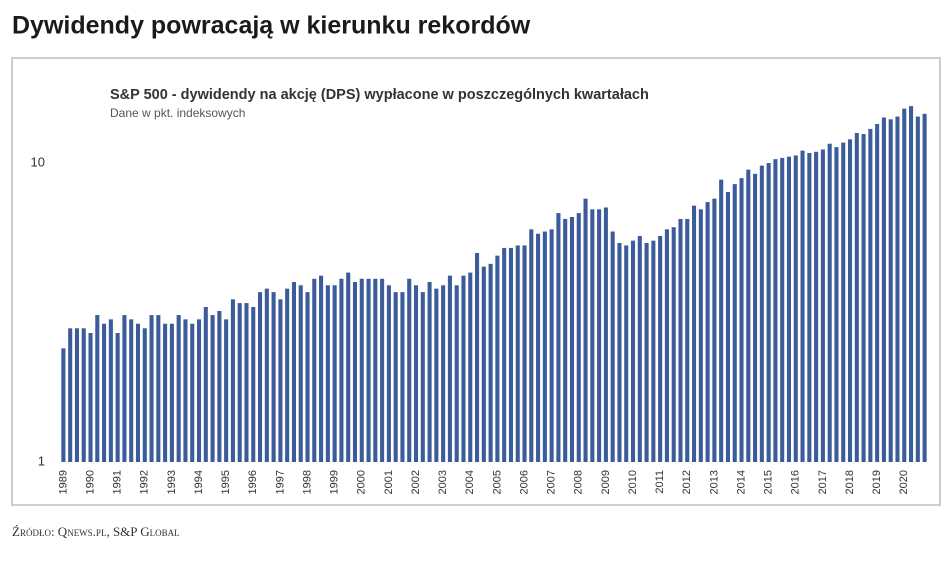 This screenshot has height=561, width=948. Describe the element at coordinates (850, 482) in the screenshot. I see `x-tick-label: 2018` at that location.